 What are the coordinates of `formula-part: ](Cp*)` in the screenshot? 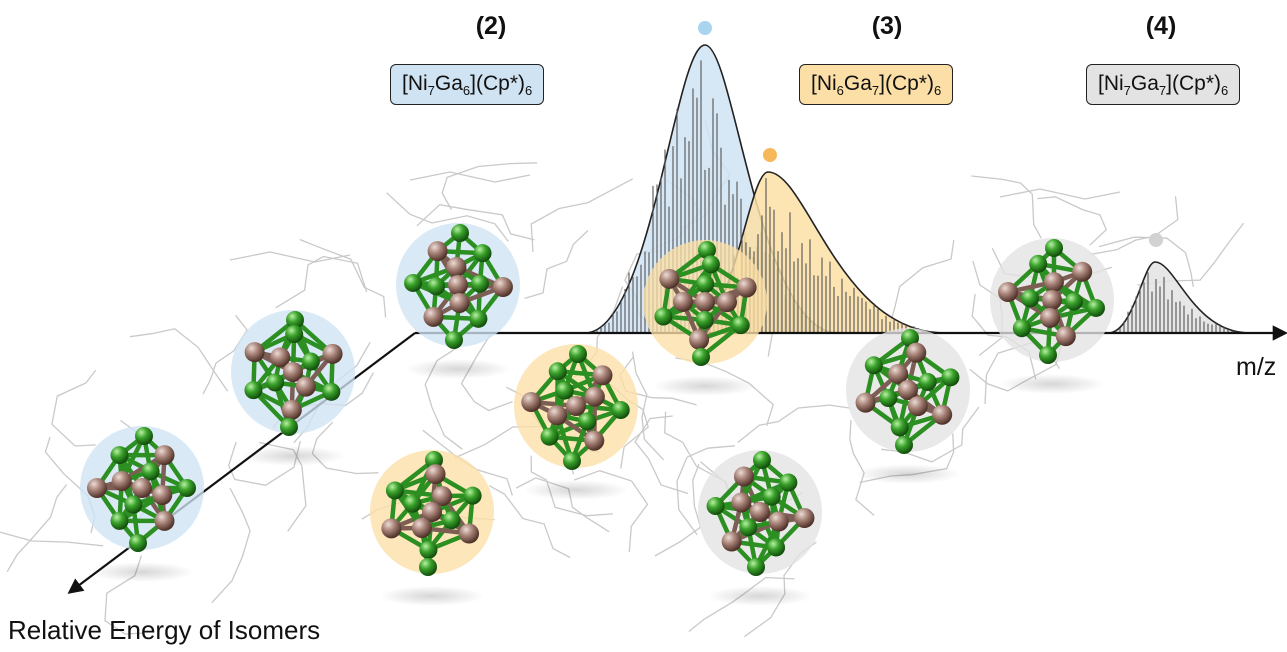 It's located at (906, 83).